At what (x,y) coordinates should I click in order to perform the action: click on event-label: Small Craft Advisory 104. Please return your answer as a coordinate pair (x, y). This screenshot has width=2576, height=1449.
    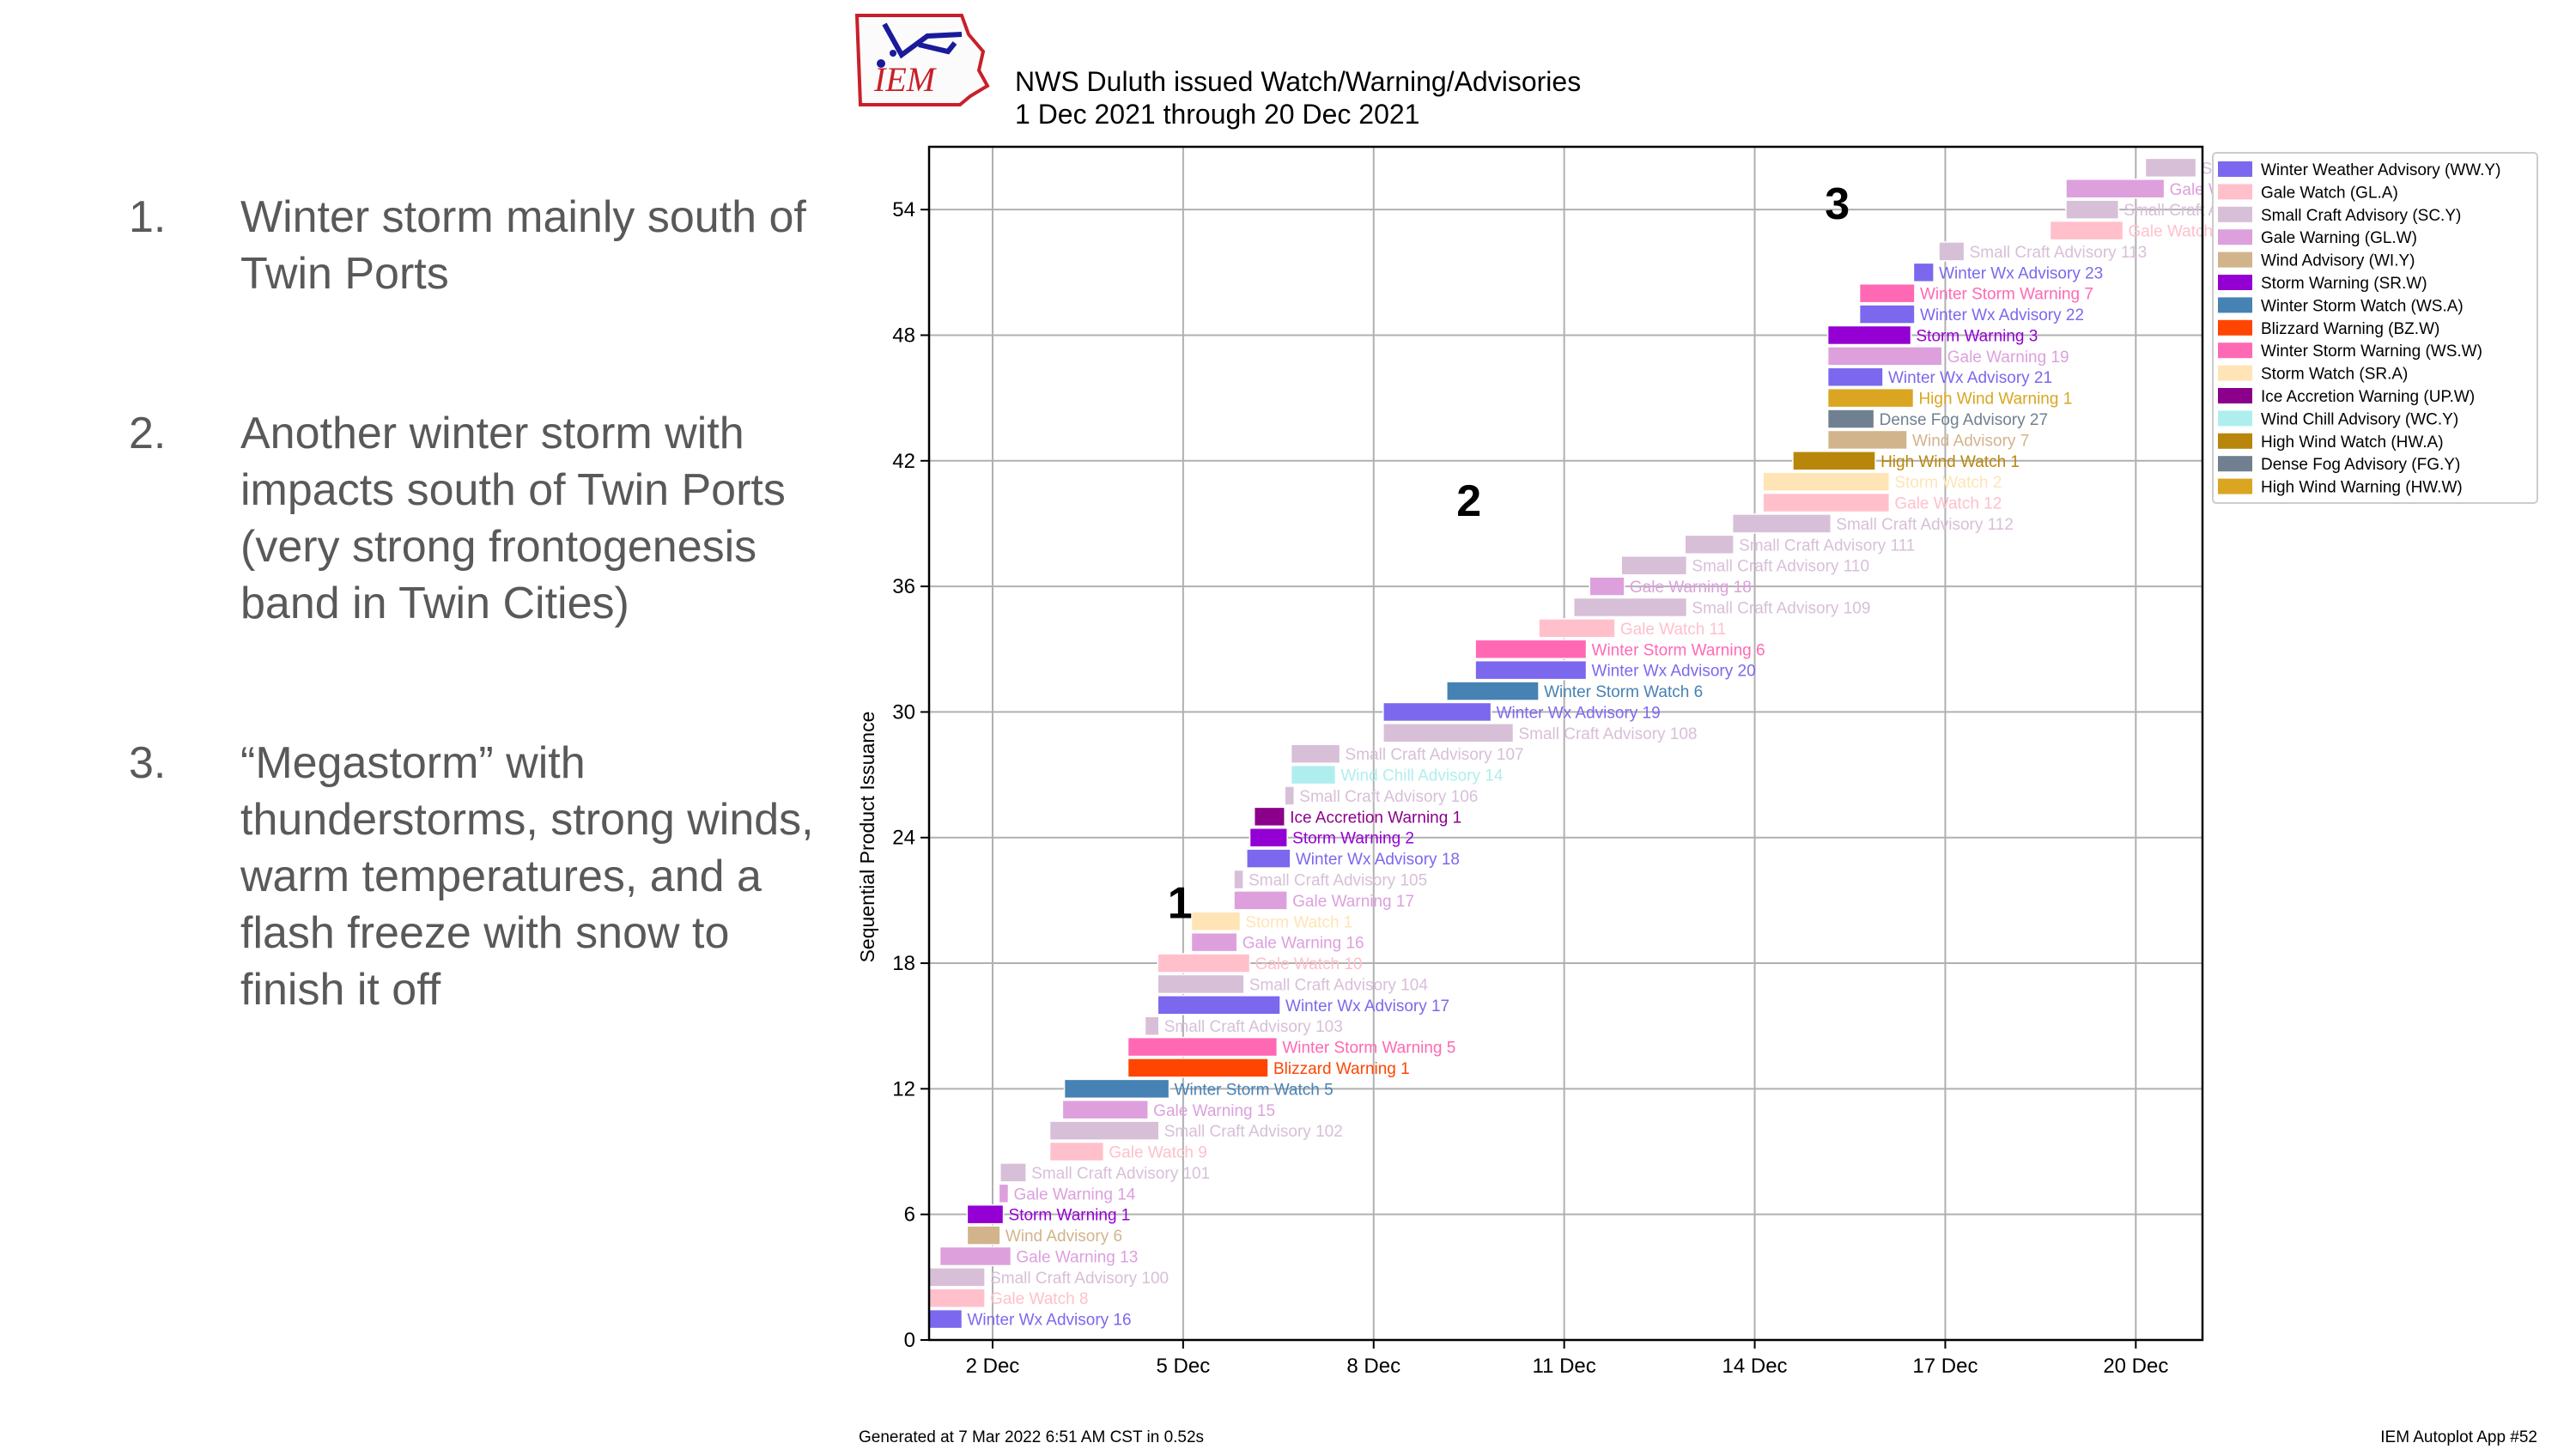
    Looking at the image, I should click on (1338, 985).